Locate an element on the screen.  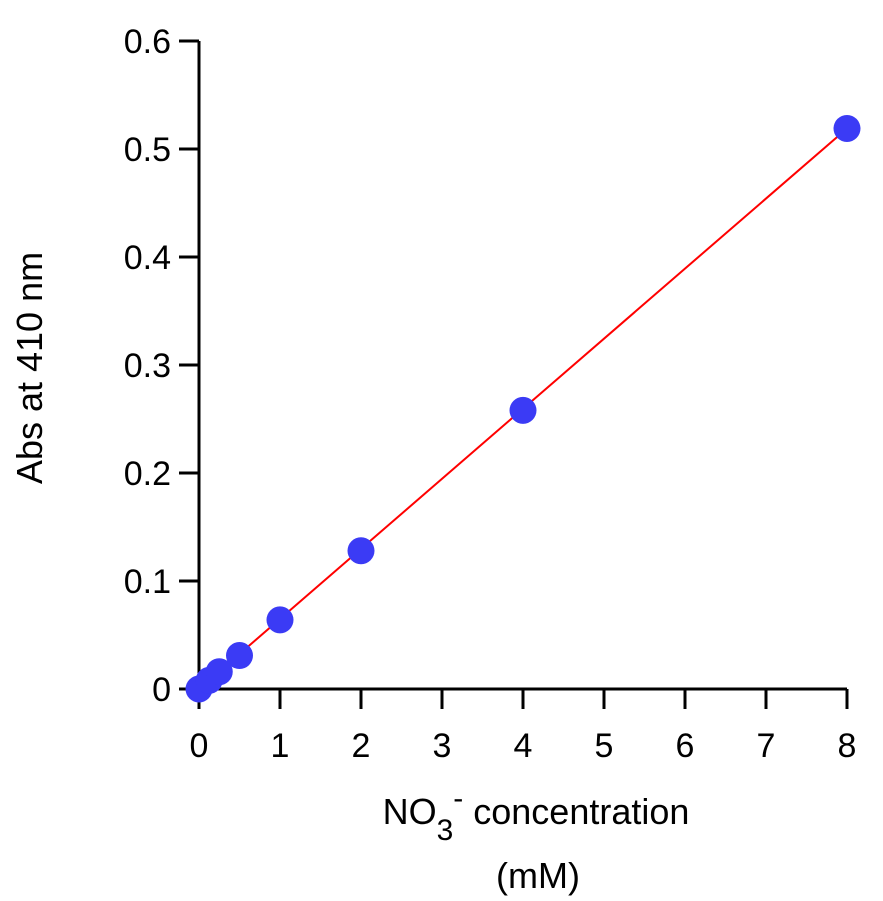
x-tick-label: 1 is located at coordinates (280, 746).